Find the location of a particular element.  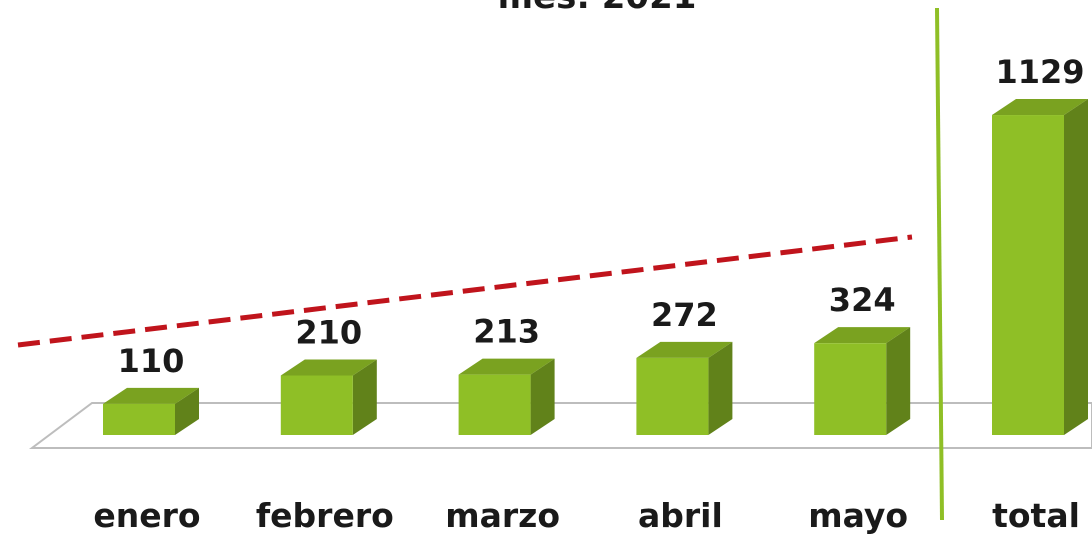

x-tick-label: total is located at coordinates (1036, 515).